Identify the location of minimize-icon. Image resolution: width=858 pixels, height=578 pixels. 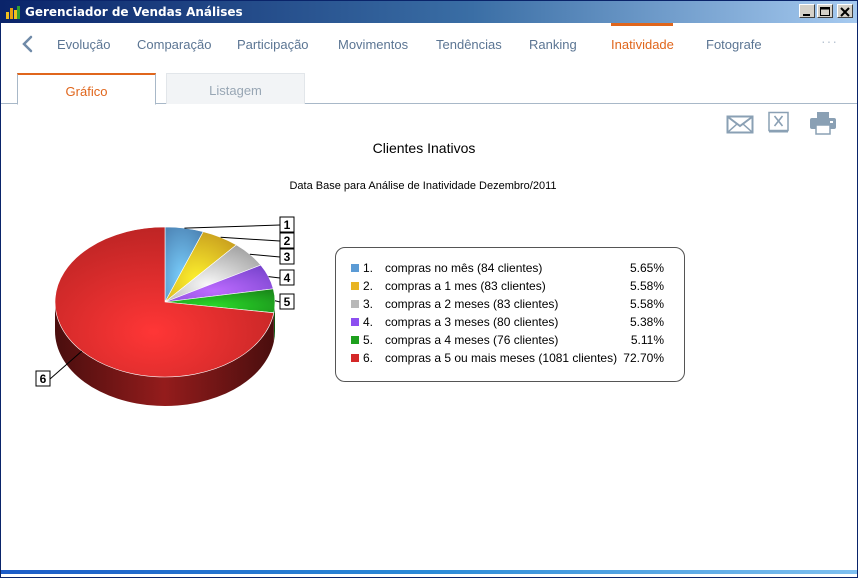
(806, 15).